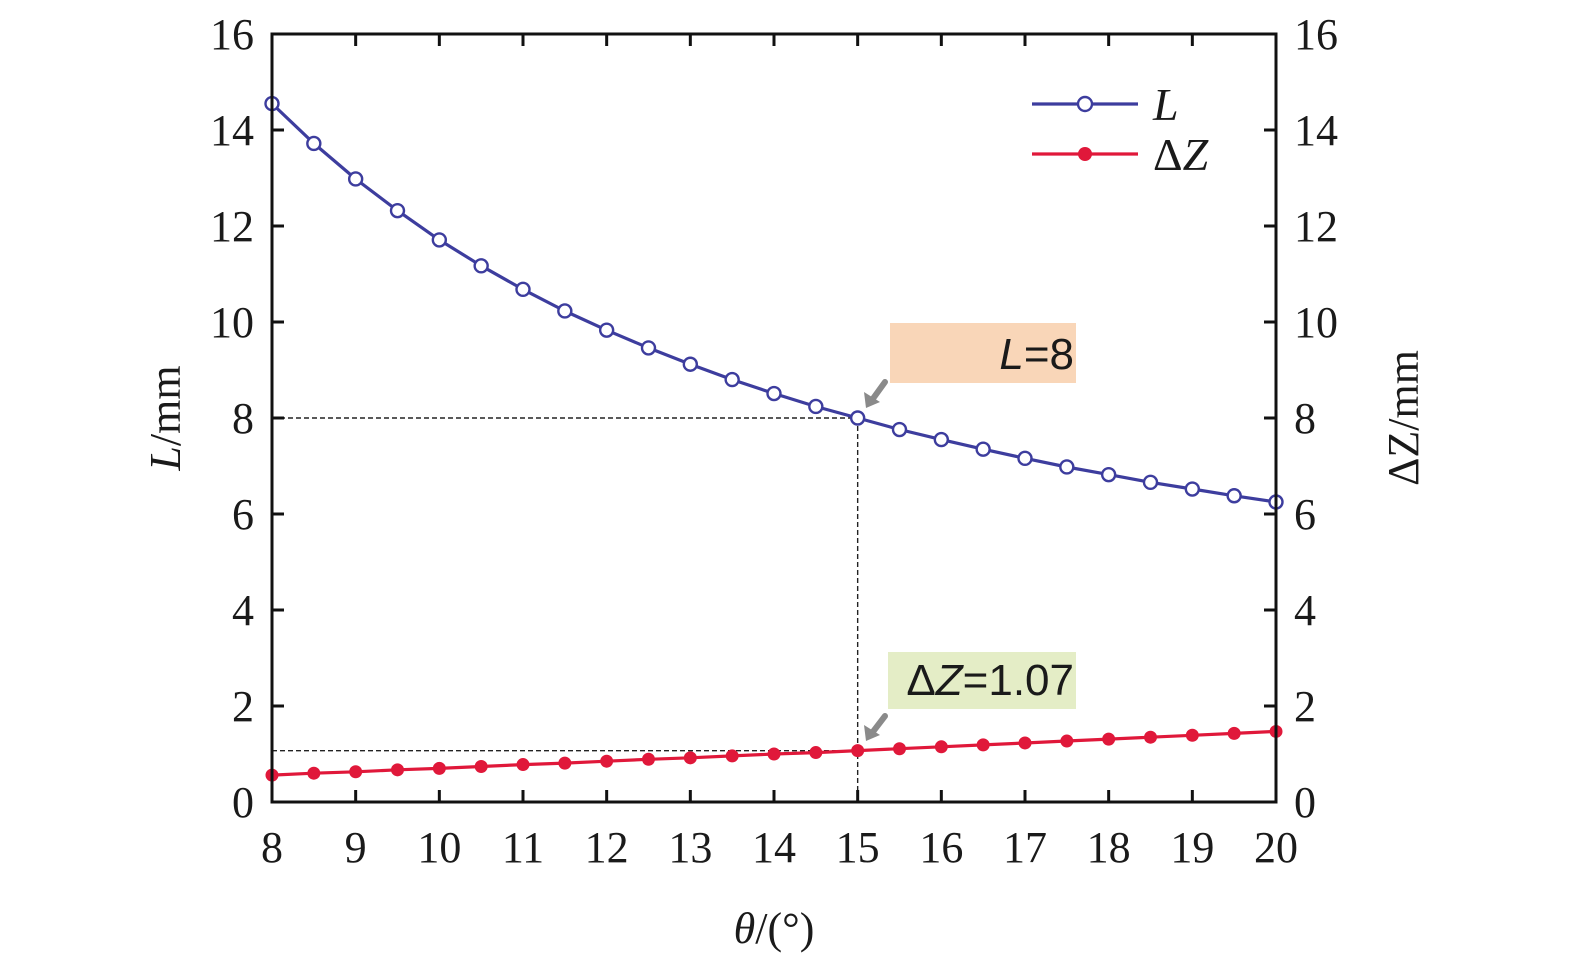  I want to click on guide-lines, so click(565, 609).